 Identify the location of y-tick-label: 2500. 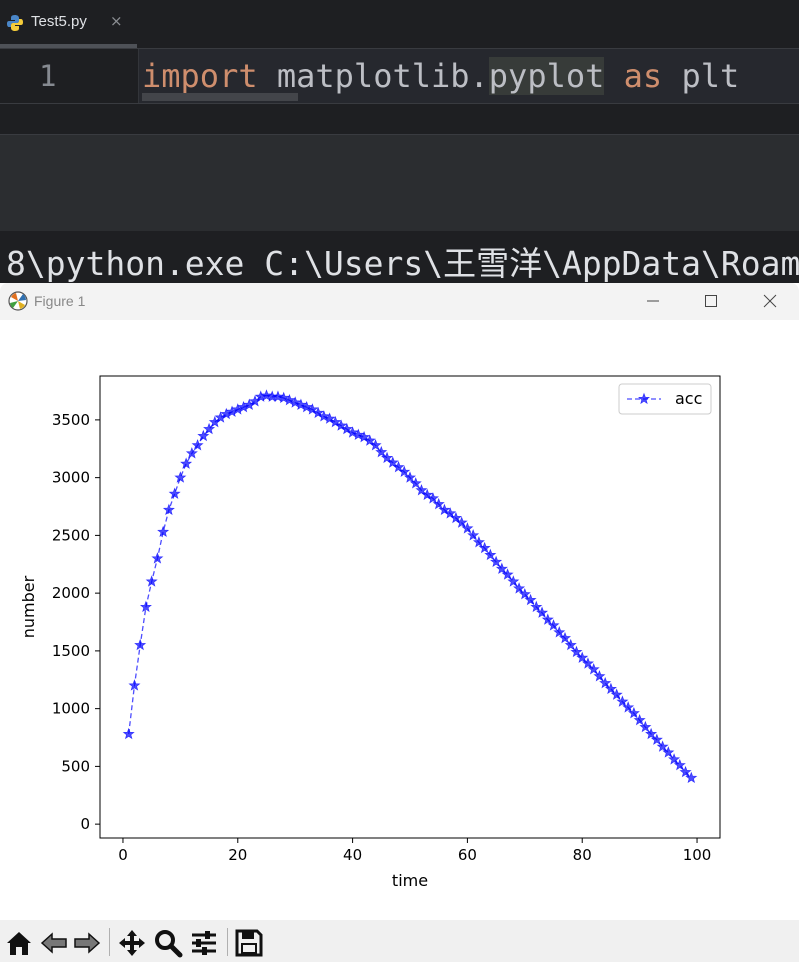
(71, 535).